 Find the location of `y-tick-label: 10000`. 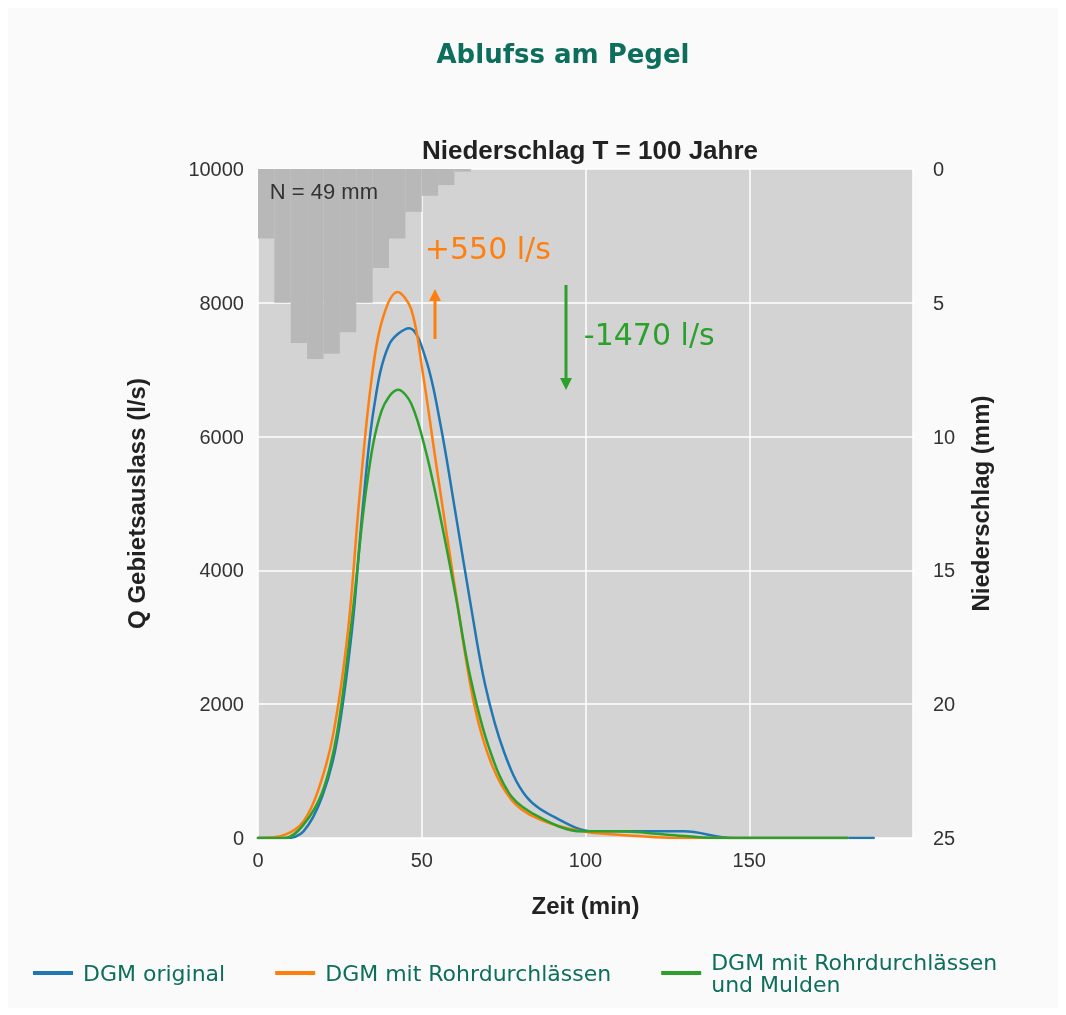

y-tick-label: 10000 is located at coordinates (216, 169).